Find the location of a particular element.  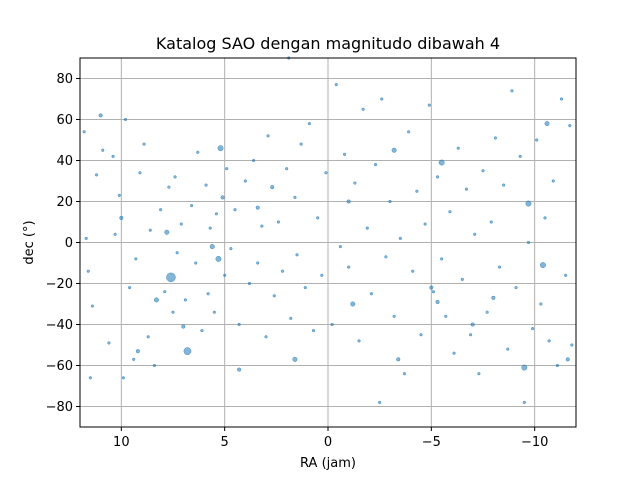

y-tick-label: 20 is located at coordinates (64, 202).